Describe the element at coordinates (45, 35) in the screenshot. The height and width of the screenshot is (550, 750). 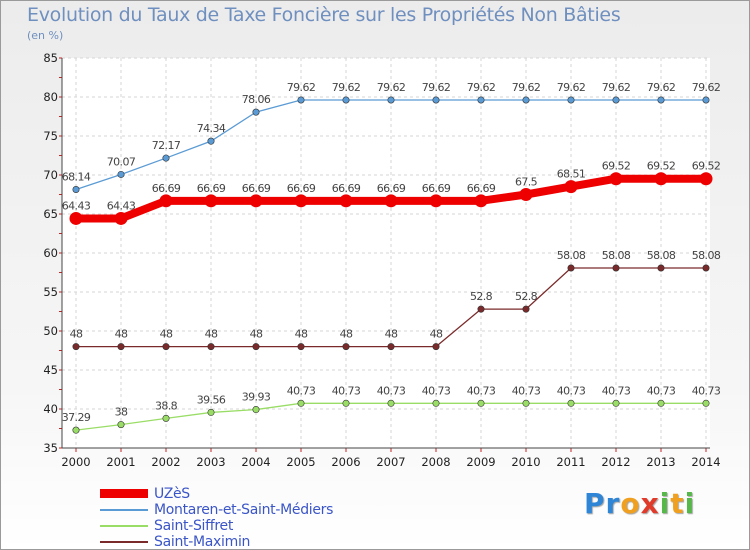
I see `chart-subtitle: (en %)` at that location.